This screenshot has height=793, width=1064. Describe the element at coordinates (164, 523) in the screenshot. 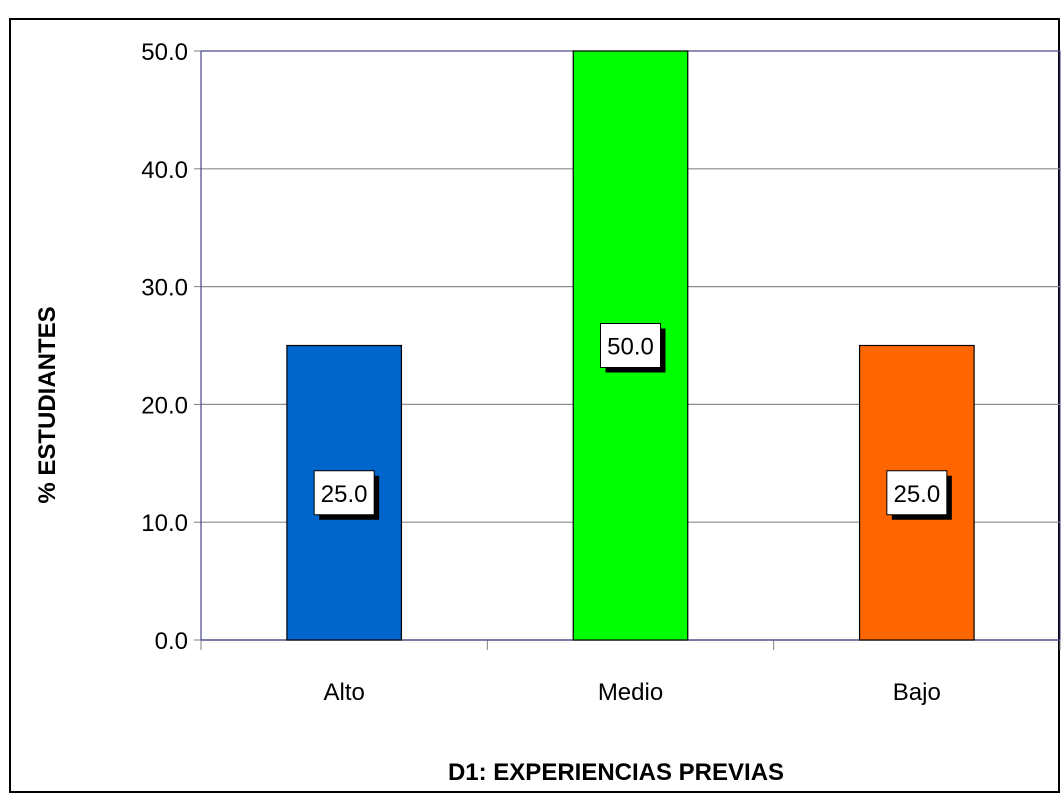

I see `y-tick-label: 10.0` at that location.